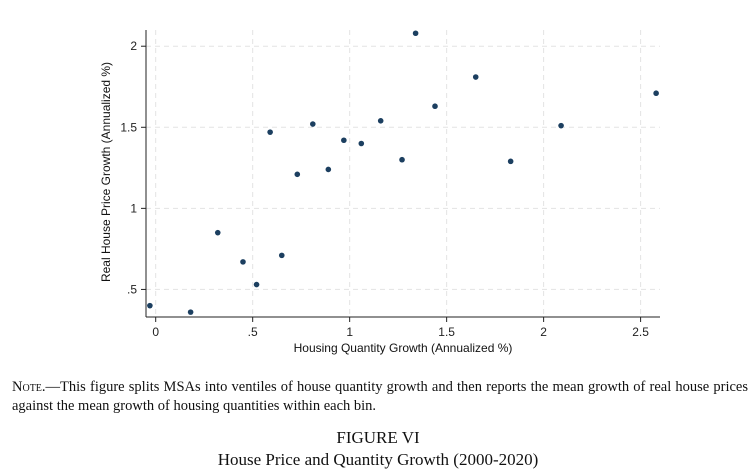  Describe the element at coordinates (378, 437) in the screenshot. I see `figure-number: FIGURE VI` at that location.